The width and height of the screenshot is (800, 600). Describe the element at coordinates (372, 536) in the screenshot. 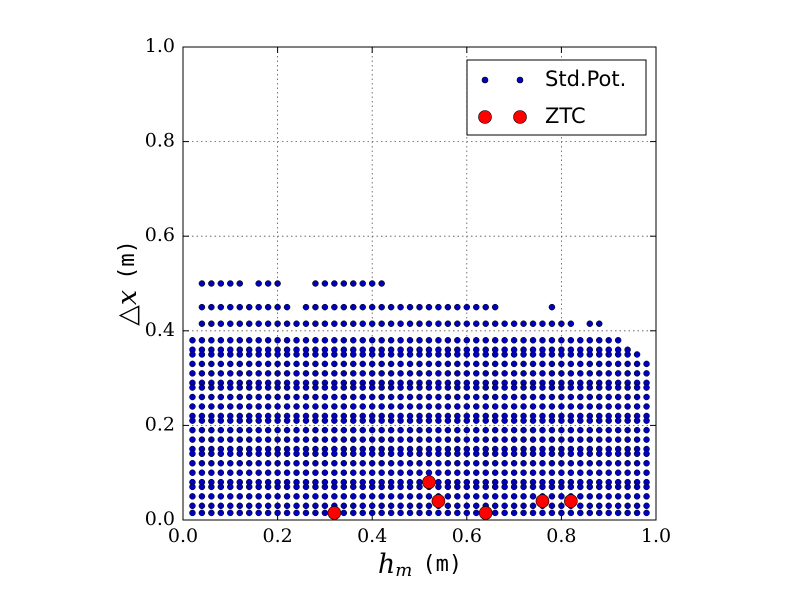

I see `x-tick-label: 0.4` at that location.